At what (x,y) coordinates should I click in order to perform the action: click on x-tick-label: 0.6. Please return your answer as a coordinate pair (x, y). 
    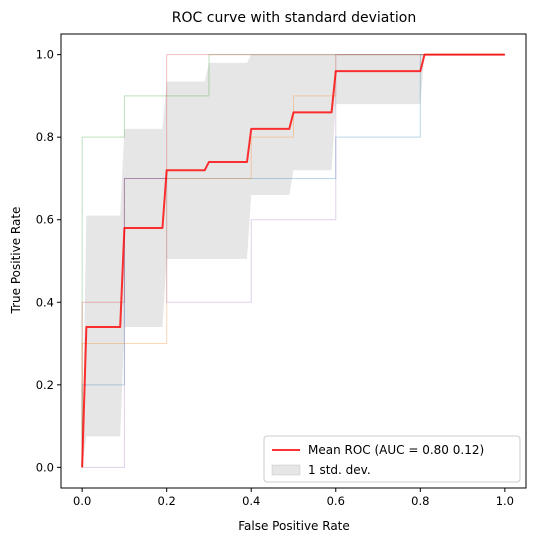
    Looking at the image, I should click on (336, 501).